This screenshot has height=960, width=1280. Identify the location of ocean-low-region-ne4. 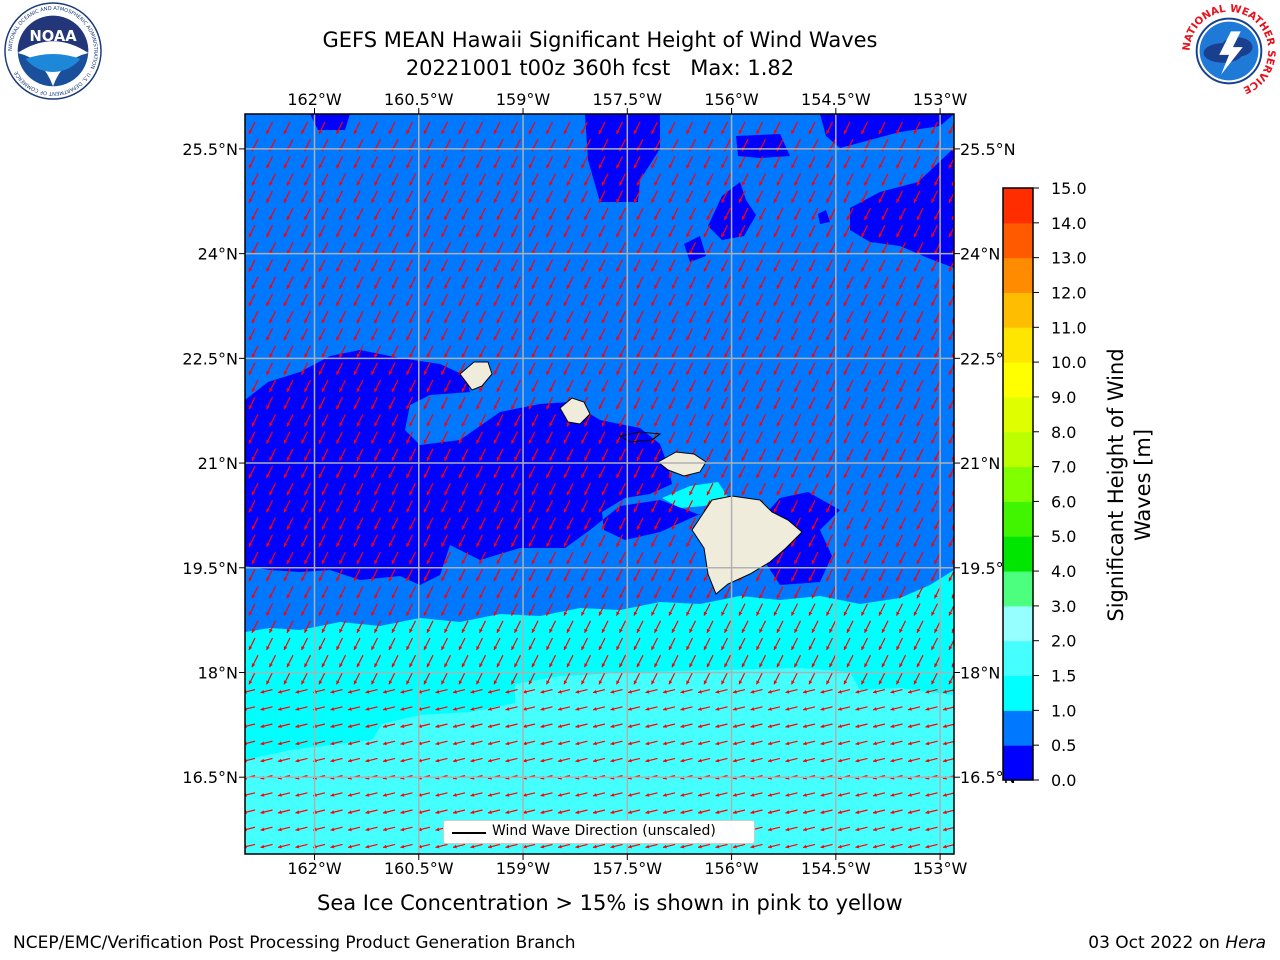
(824, 217).